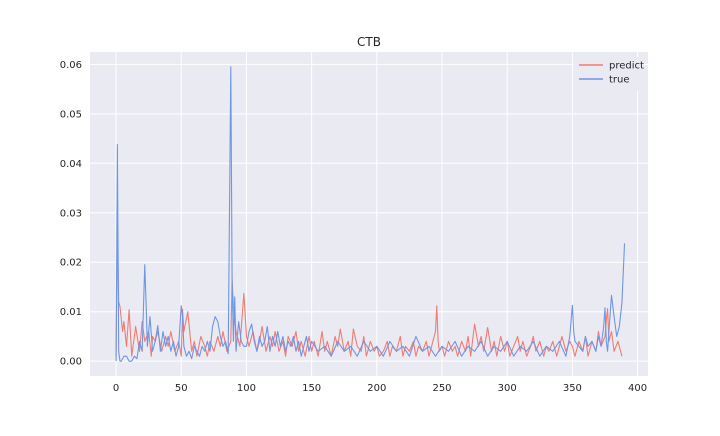 The height and width of the screenshot is (436, 720). Describe the element at coordinates (376, 388) in the screenshot. I see `x-tick-label: 200` at that location.